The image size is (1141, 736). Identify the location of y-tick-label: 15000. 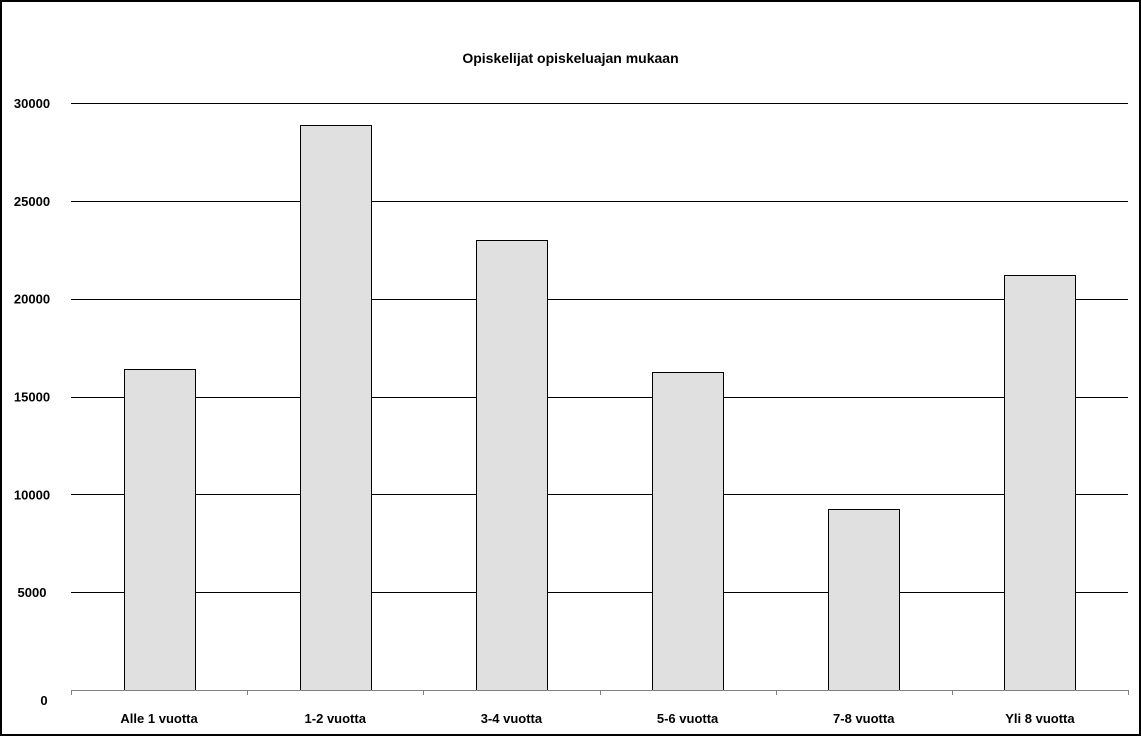
(32, 397).